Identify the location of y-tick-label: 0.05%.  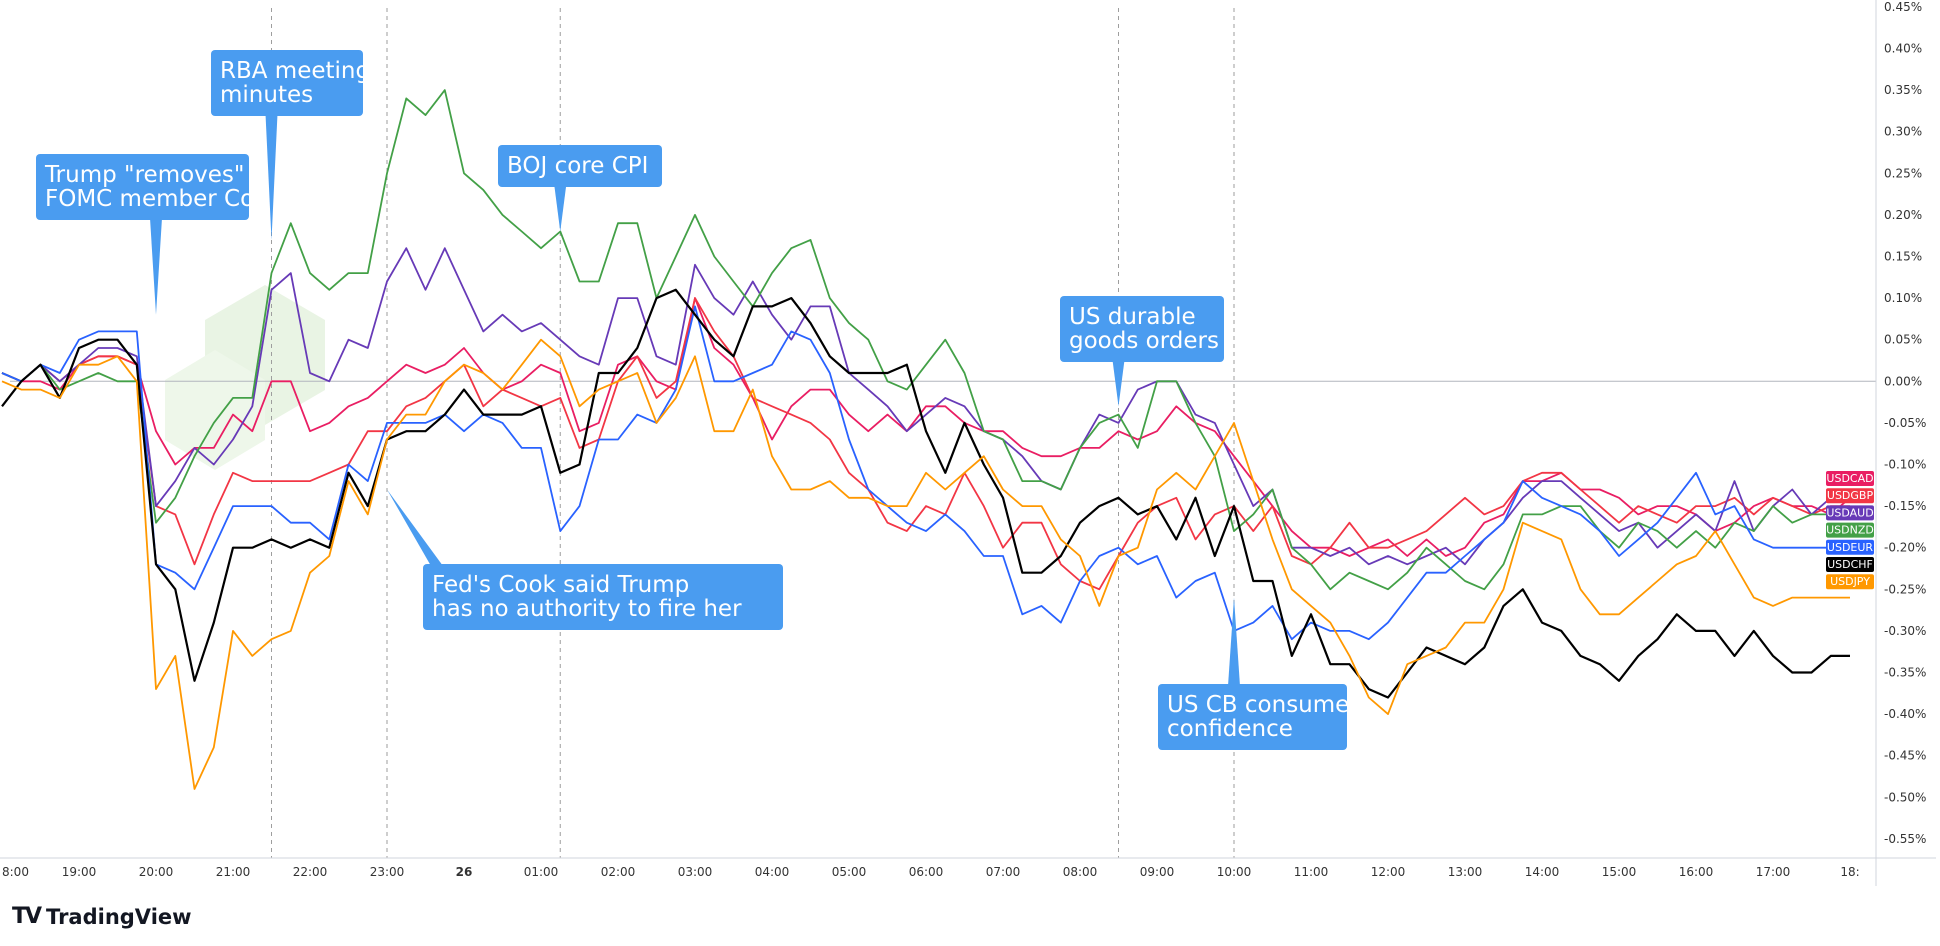
(1903, 340).